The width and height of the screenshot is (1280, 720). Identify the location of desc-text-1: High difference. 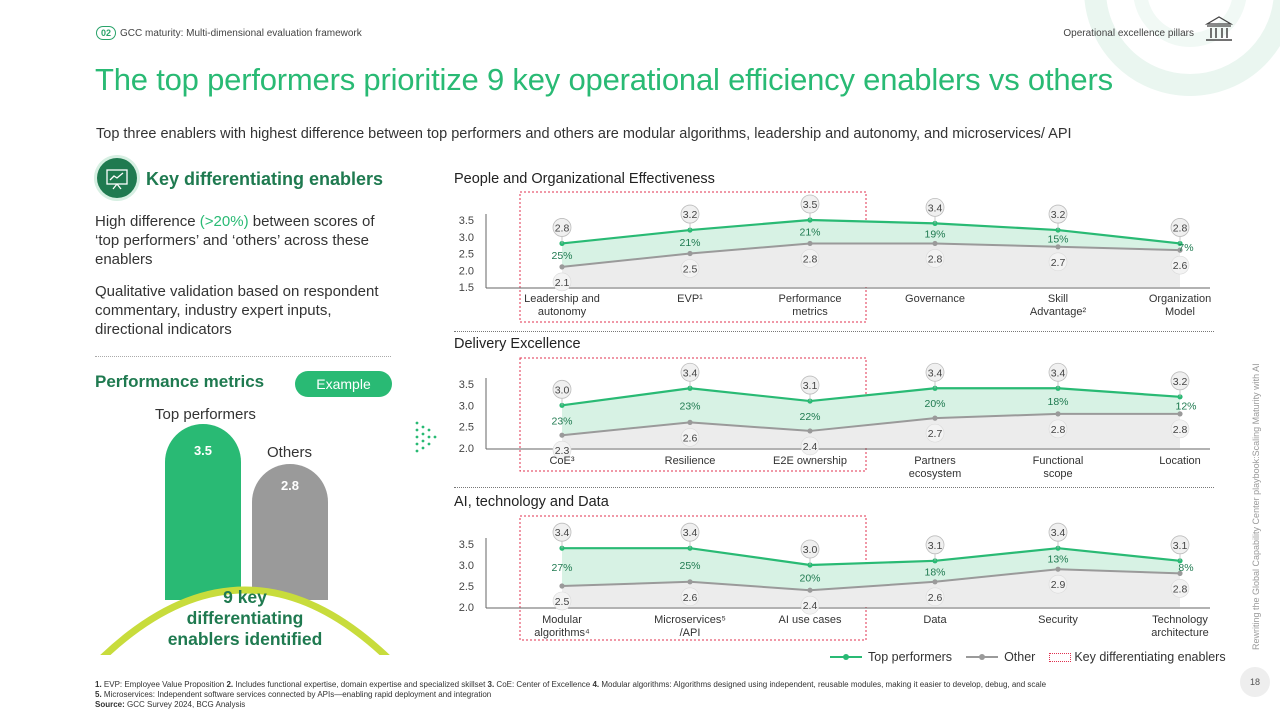
(147, 221).